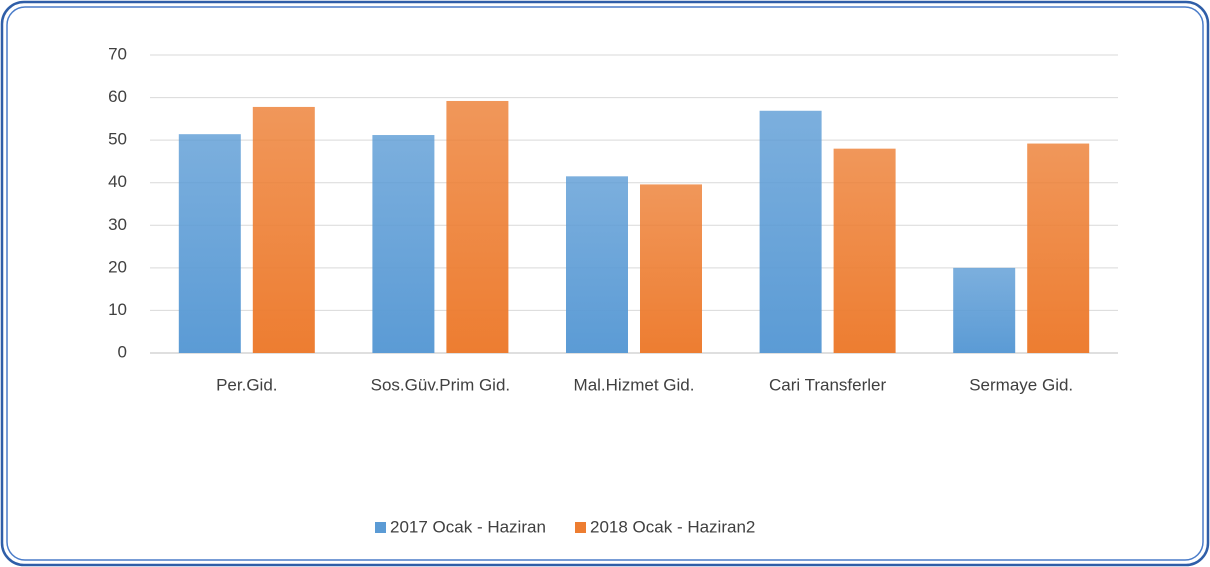 The image size is (1210, 567). I want to click on y-tick-label: 10, so click(117, 309).